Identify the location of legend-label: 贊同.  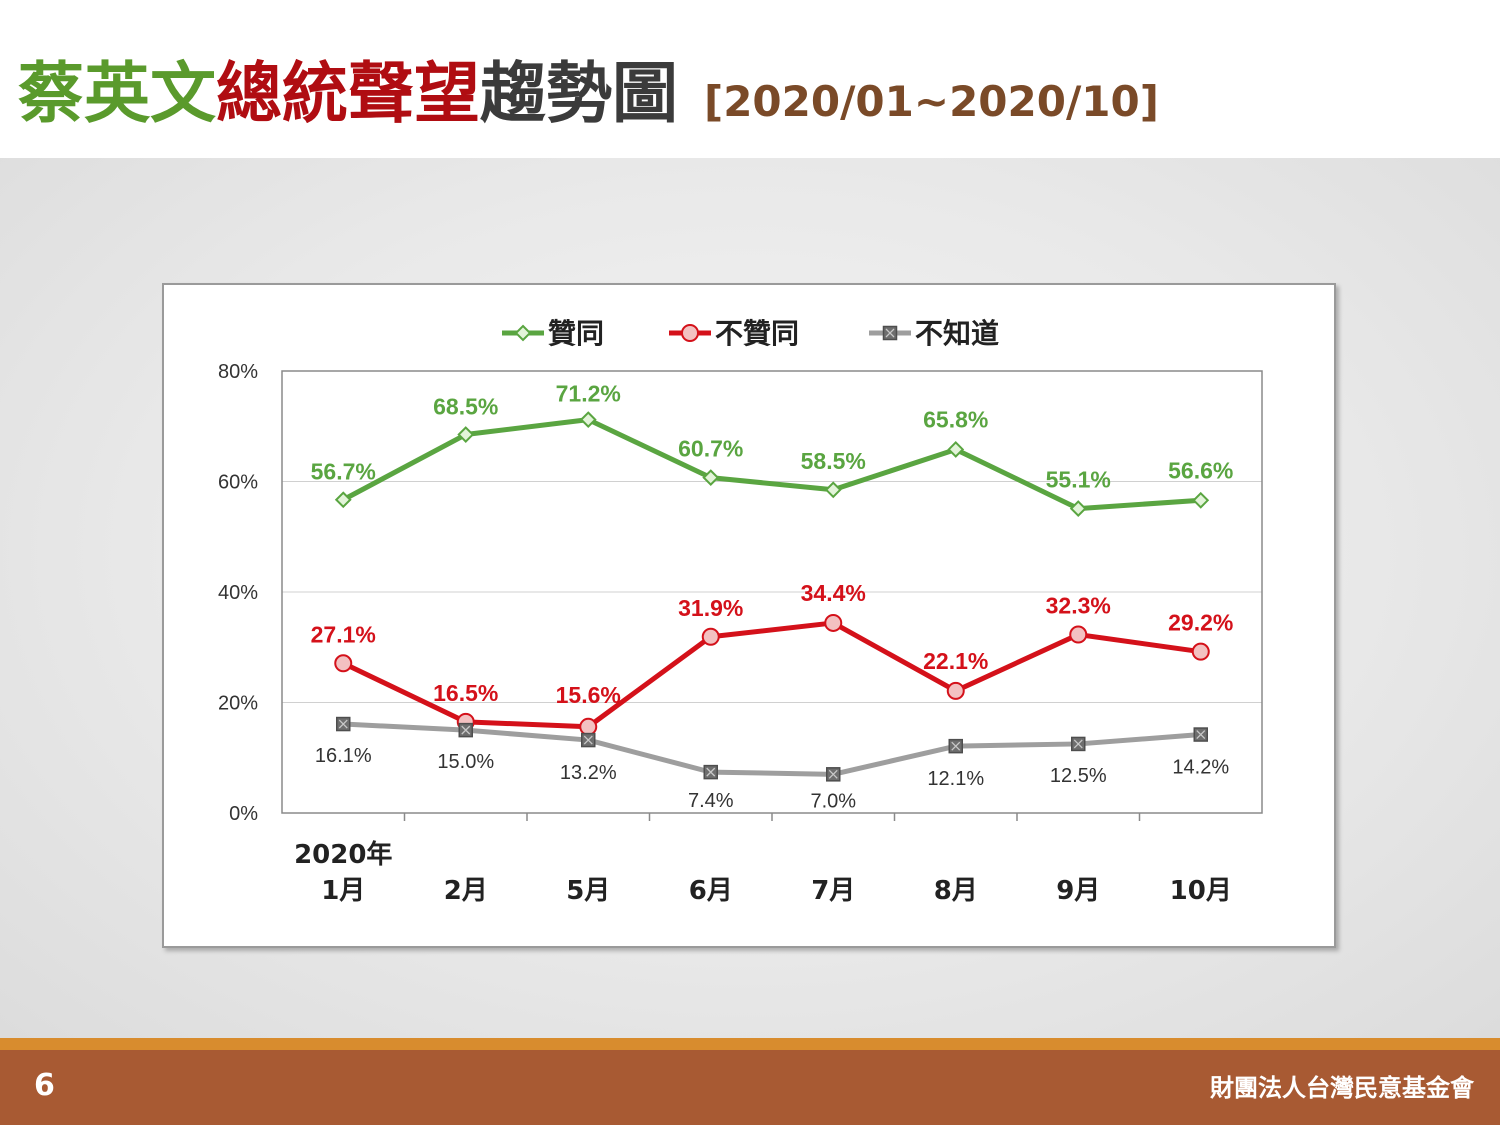
(576, 333).